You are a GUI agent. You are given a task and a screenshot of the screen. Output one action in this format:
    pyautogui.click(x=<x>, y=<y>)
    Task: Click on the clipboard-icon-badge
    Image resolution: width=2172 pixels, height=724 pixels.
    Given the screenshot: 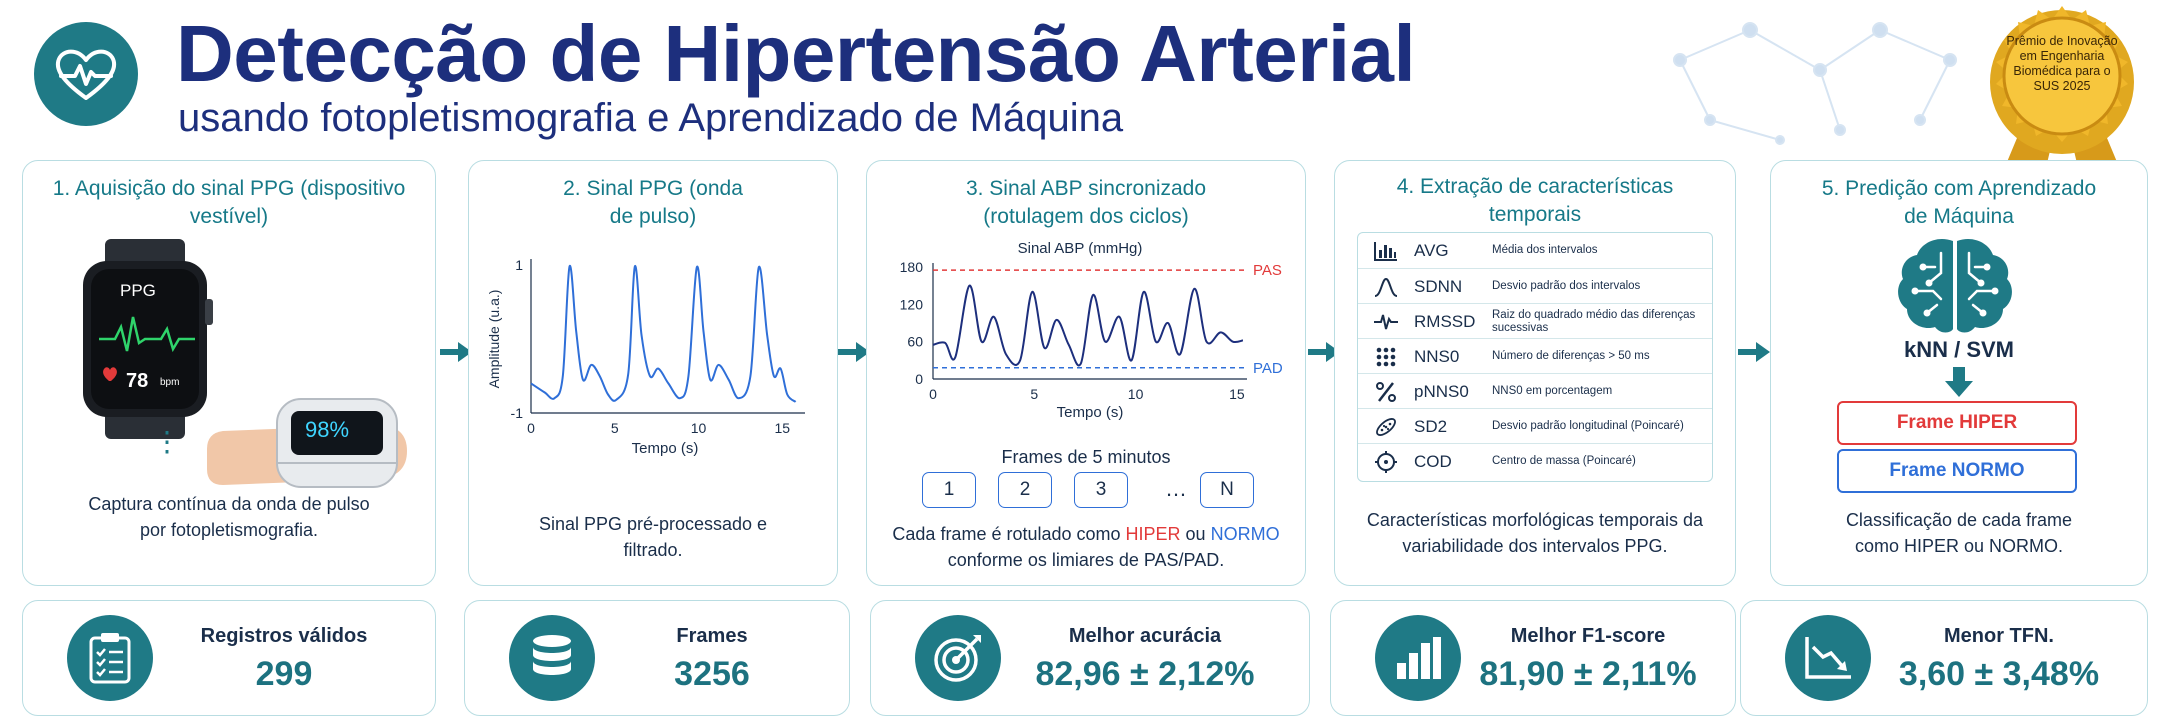 What is the action you would take?
    pyautogui.click(x=110, y=658)
    